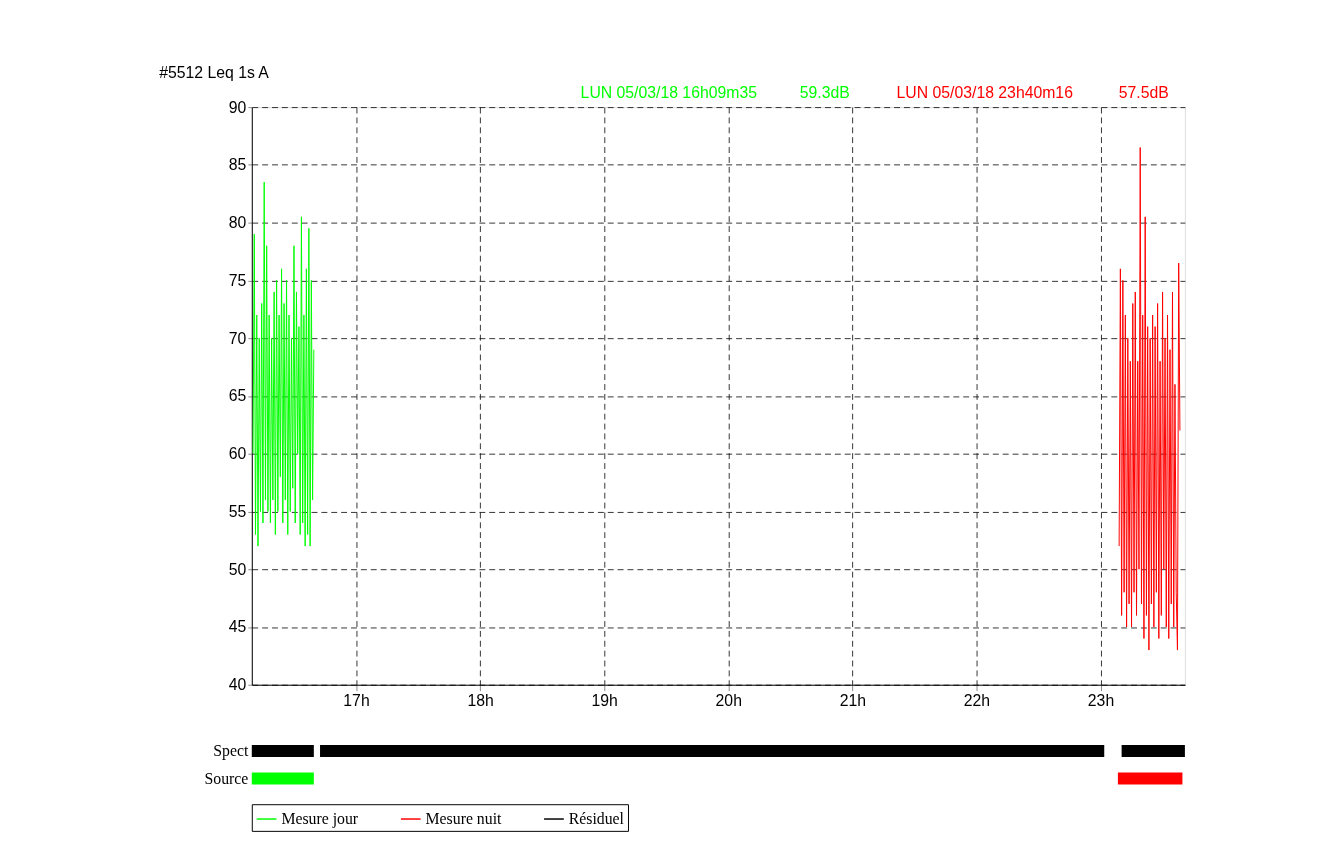 Image resolution: width=1334 pixels, height=849 pixels. I want to click on y-tick-label: Spect, so click(231, 751).